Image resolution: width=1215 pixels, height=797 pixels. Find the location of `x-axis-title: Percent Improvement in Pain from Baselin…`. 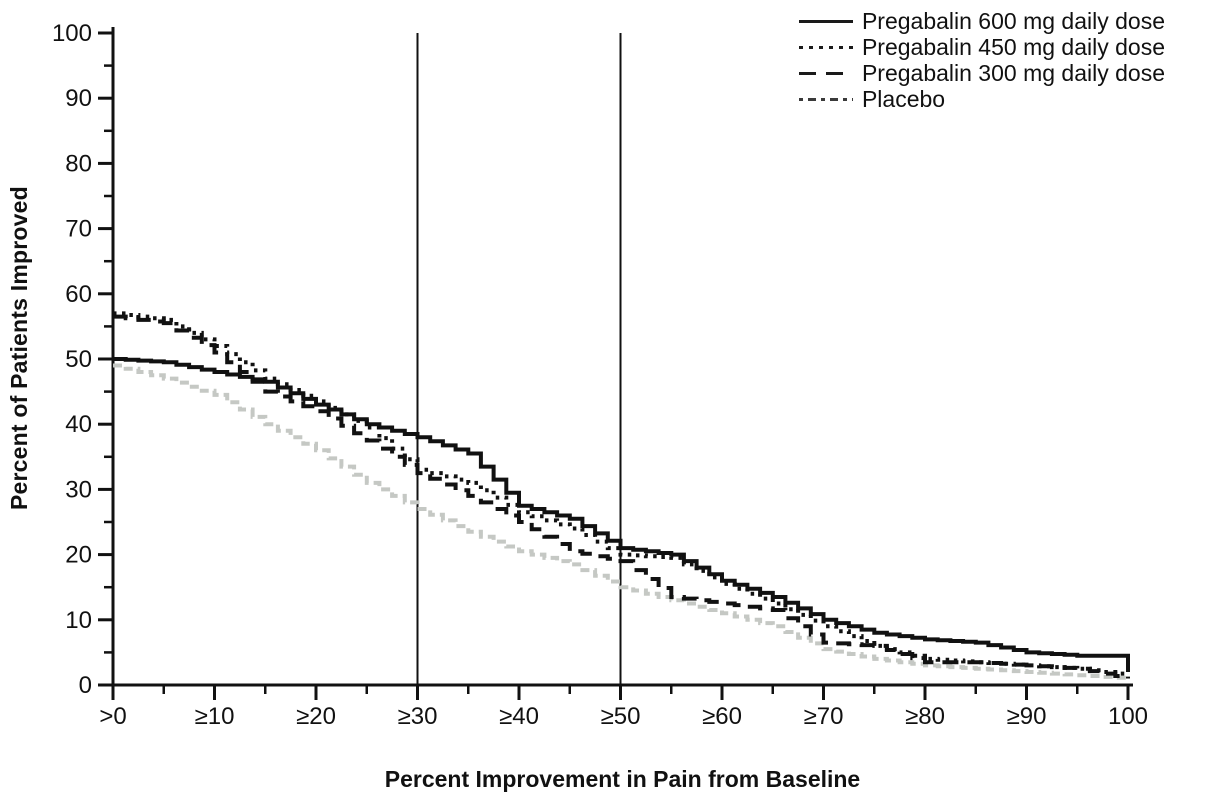

x-axis-title: Percent Improvement in Pain from Baselin… is located at coordinates (622, 779).